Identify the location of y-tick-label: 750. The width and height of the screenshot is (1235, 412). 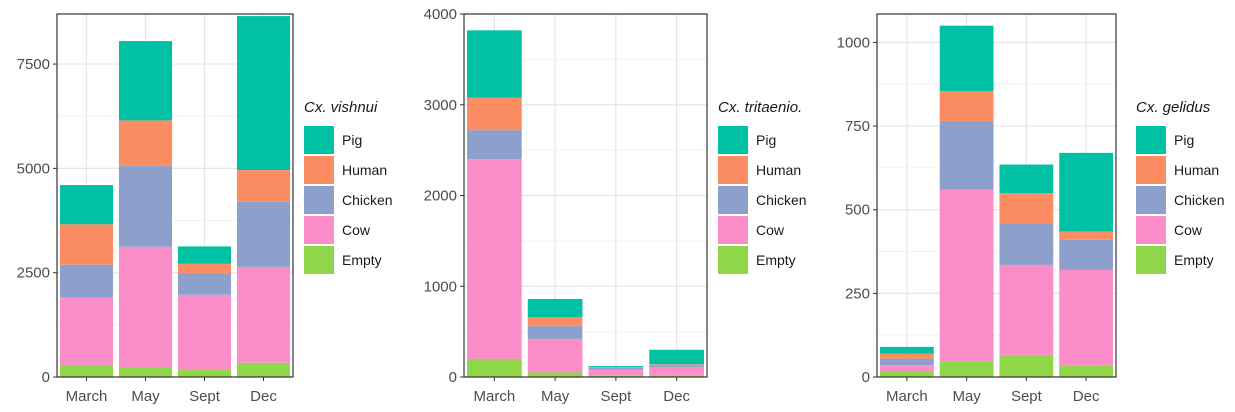
(857, 126).